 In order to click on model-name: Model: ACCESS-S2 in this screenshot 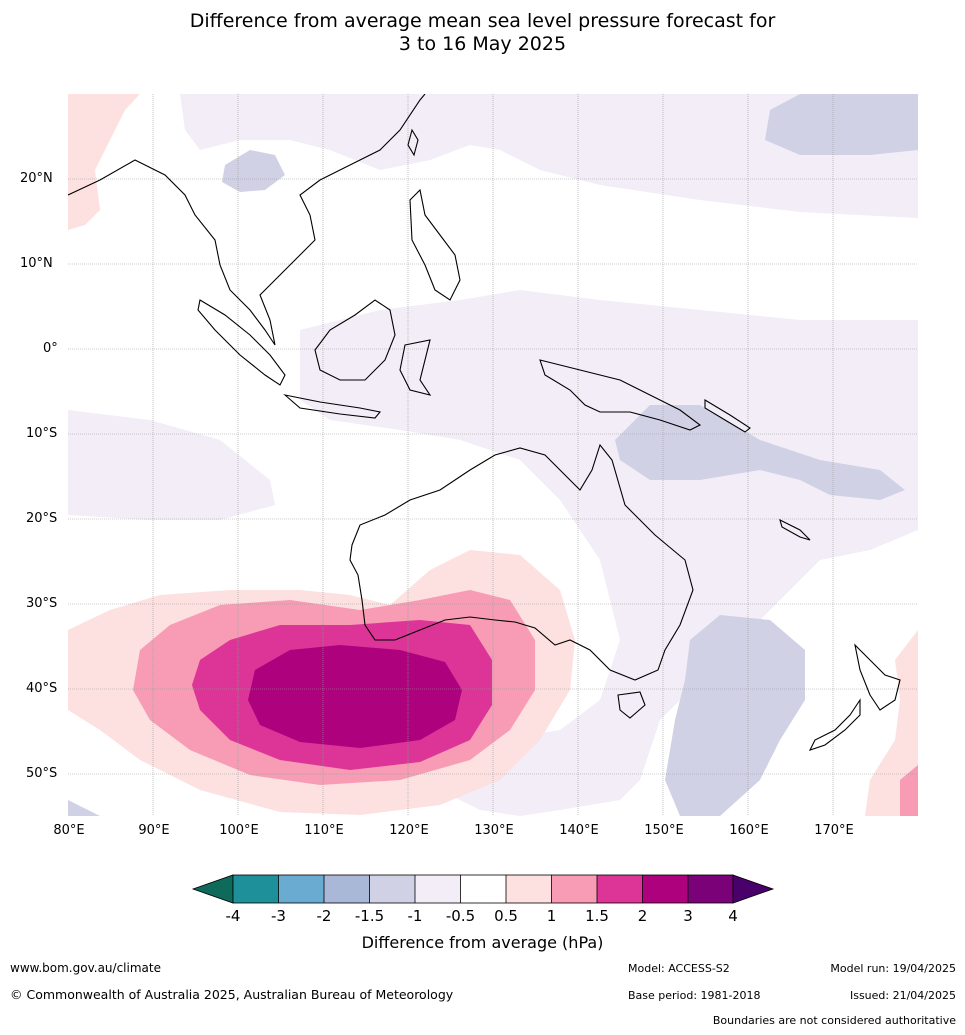, I will do `click(679, 968)`.